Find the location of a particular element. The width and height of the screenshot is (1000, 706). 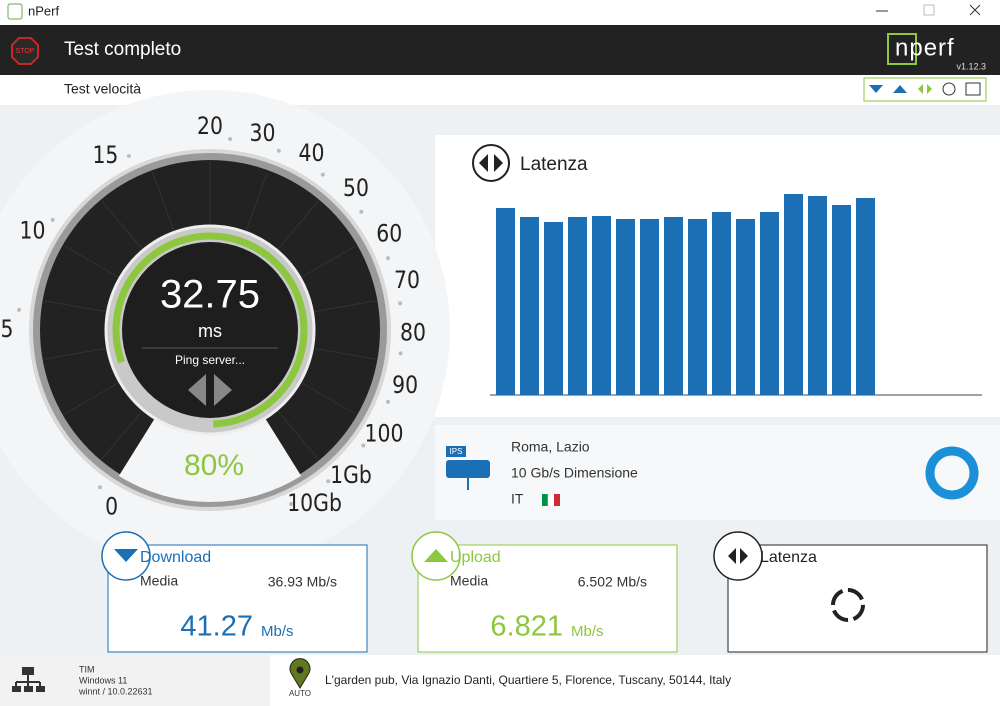

operator: TIM is located at coordinates (87, 669).